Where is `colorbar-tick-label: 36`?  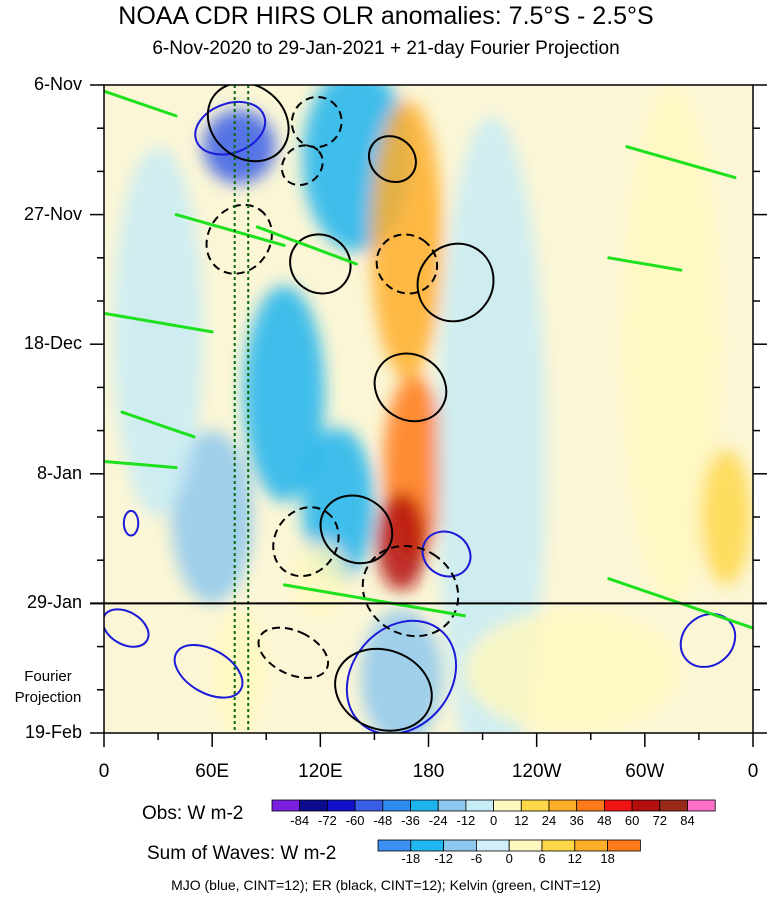
colorbar-tick-label: 36 is located at coordinates (576, 820).